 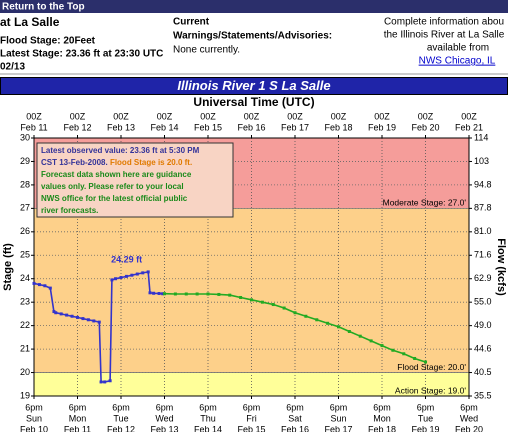 What do you see at coordinates (43, 7) in the screenshot?
I see `top-link: Return to the Top` at bounding box center [43, 7].